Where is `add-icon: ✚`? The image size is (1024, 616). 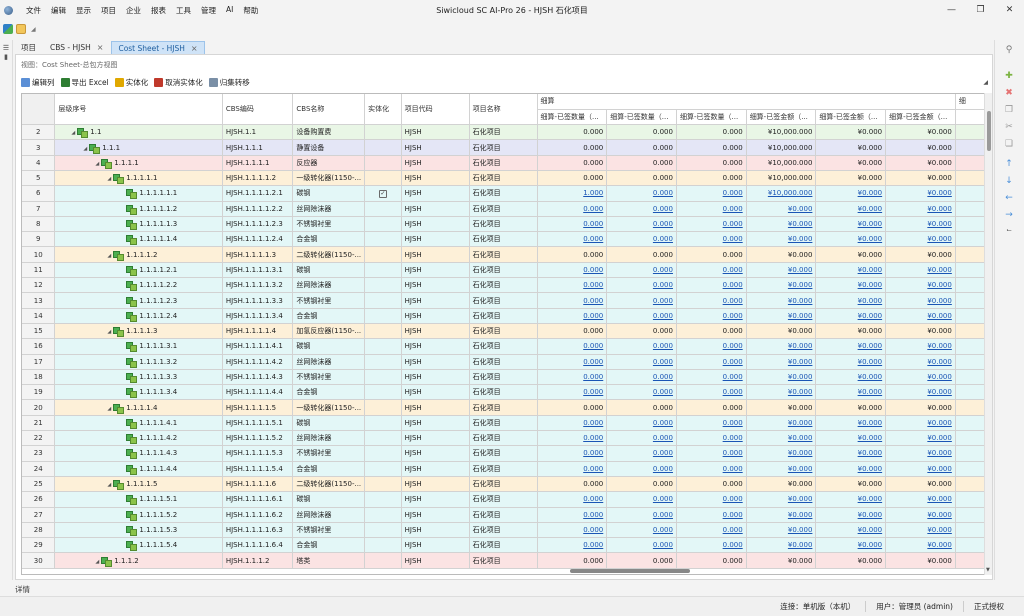
add-icon: ✚ is located at coordinates (1009, 76).